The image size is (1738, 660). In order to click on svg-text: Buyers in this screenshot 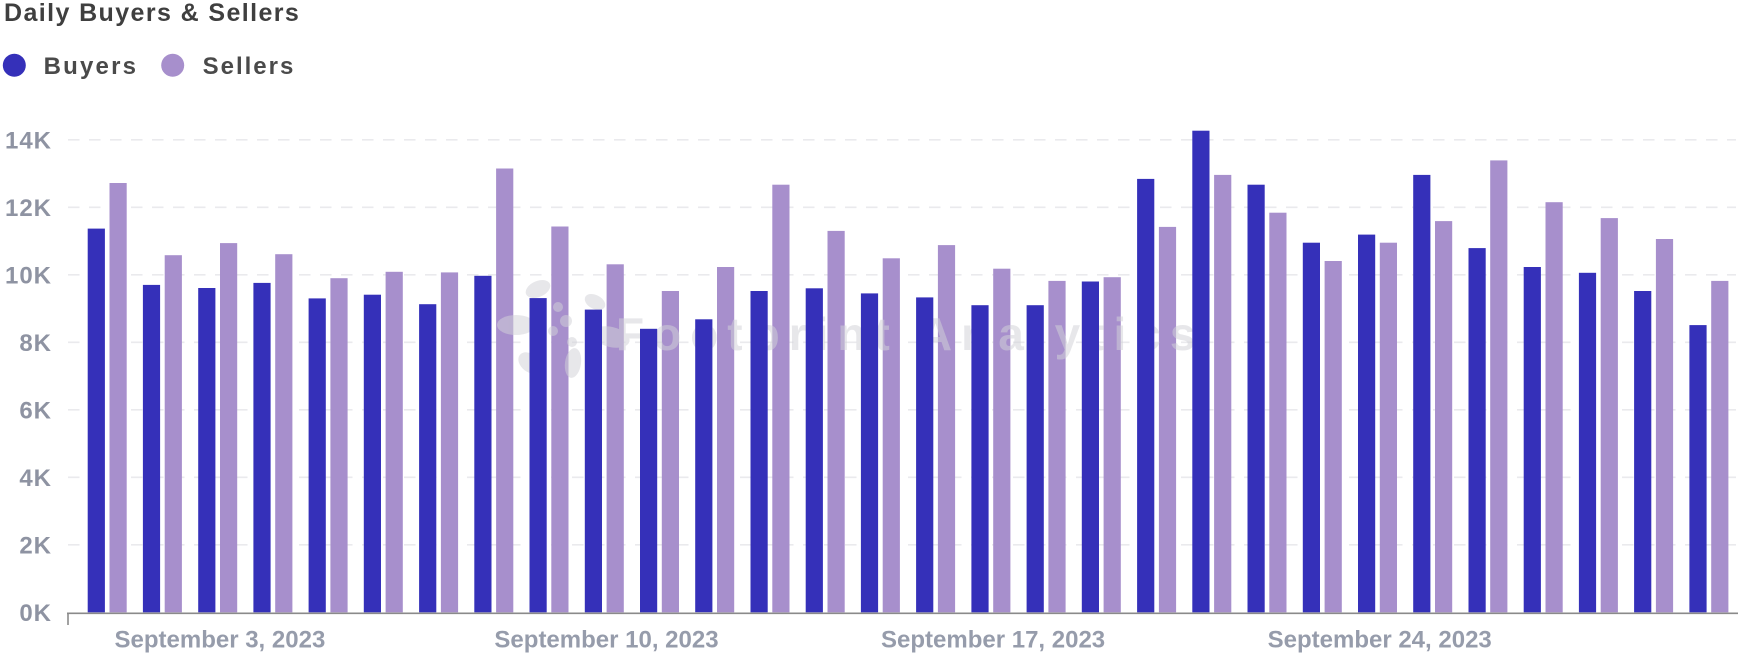, I will do `click(91, 66)`.